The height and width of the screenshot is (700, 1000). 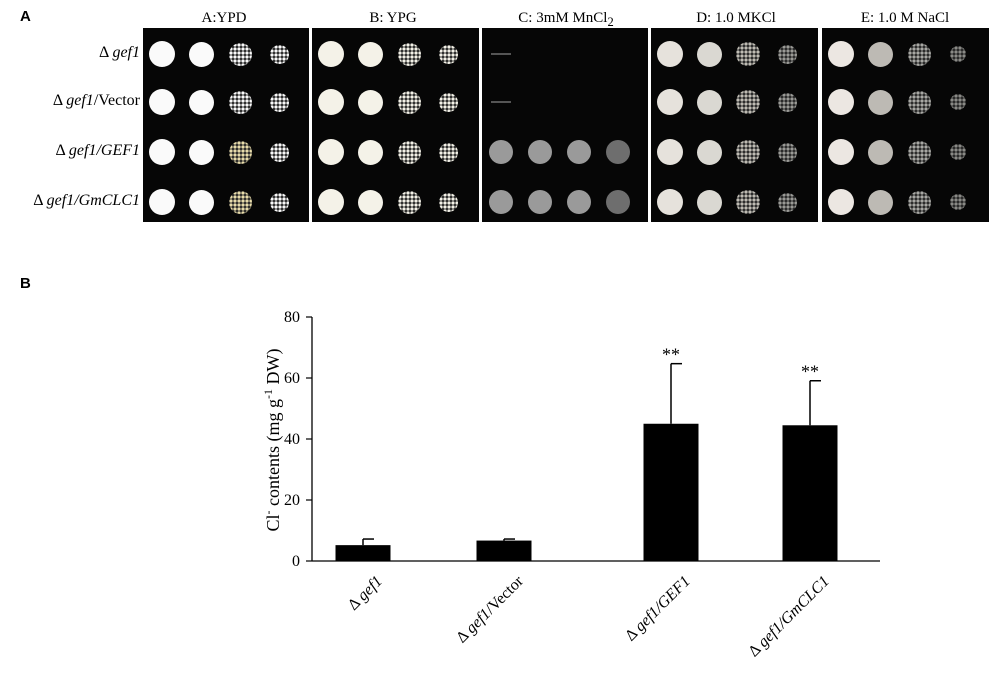 I want to click on delta-symbol: Δ, so click(x=40, y=200).